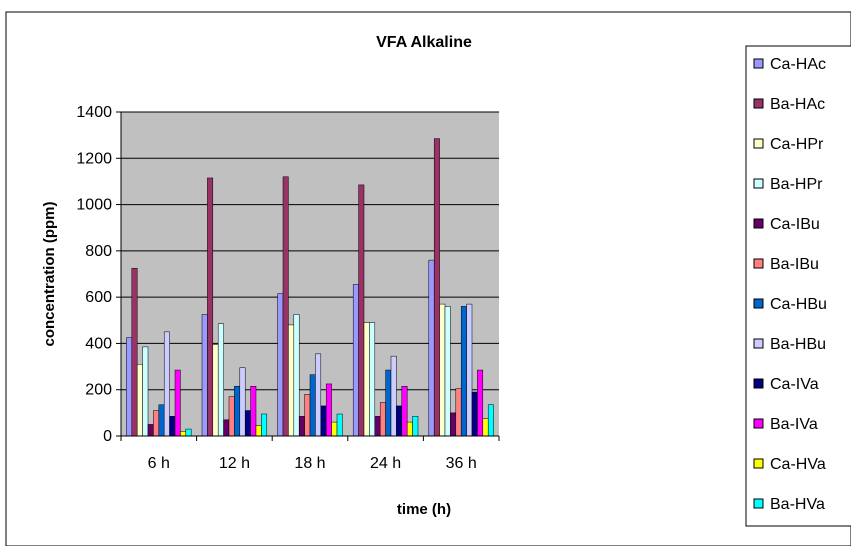 This screenshot has height=551, width=851. What do you see at coordinates (312, 405) in the screenshot?
I see `bar-ca-hbu-18h` at bounding box center [312, 405].